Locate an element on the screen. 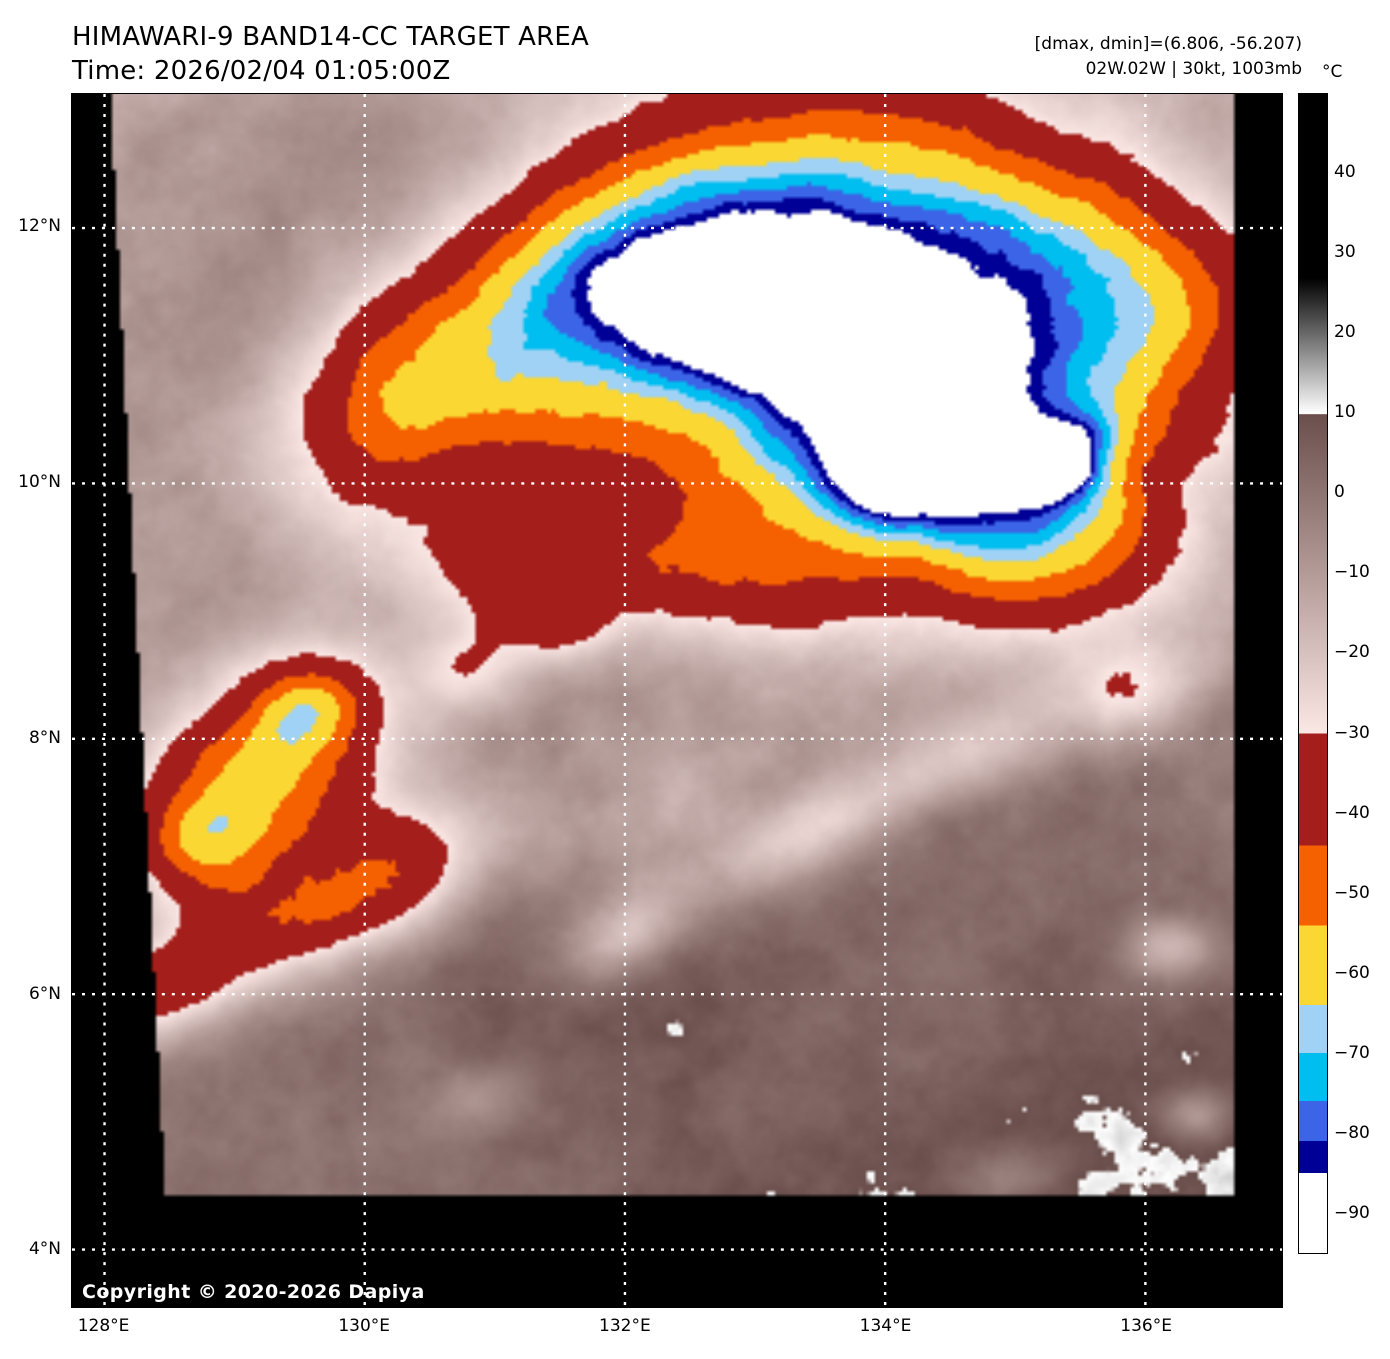 The height and width of the screenshot is (1359, 1390). y-axis-tick-1: 10°N is located at coordinates (39, 482).